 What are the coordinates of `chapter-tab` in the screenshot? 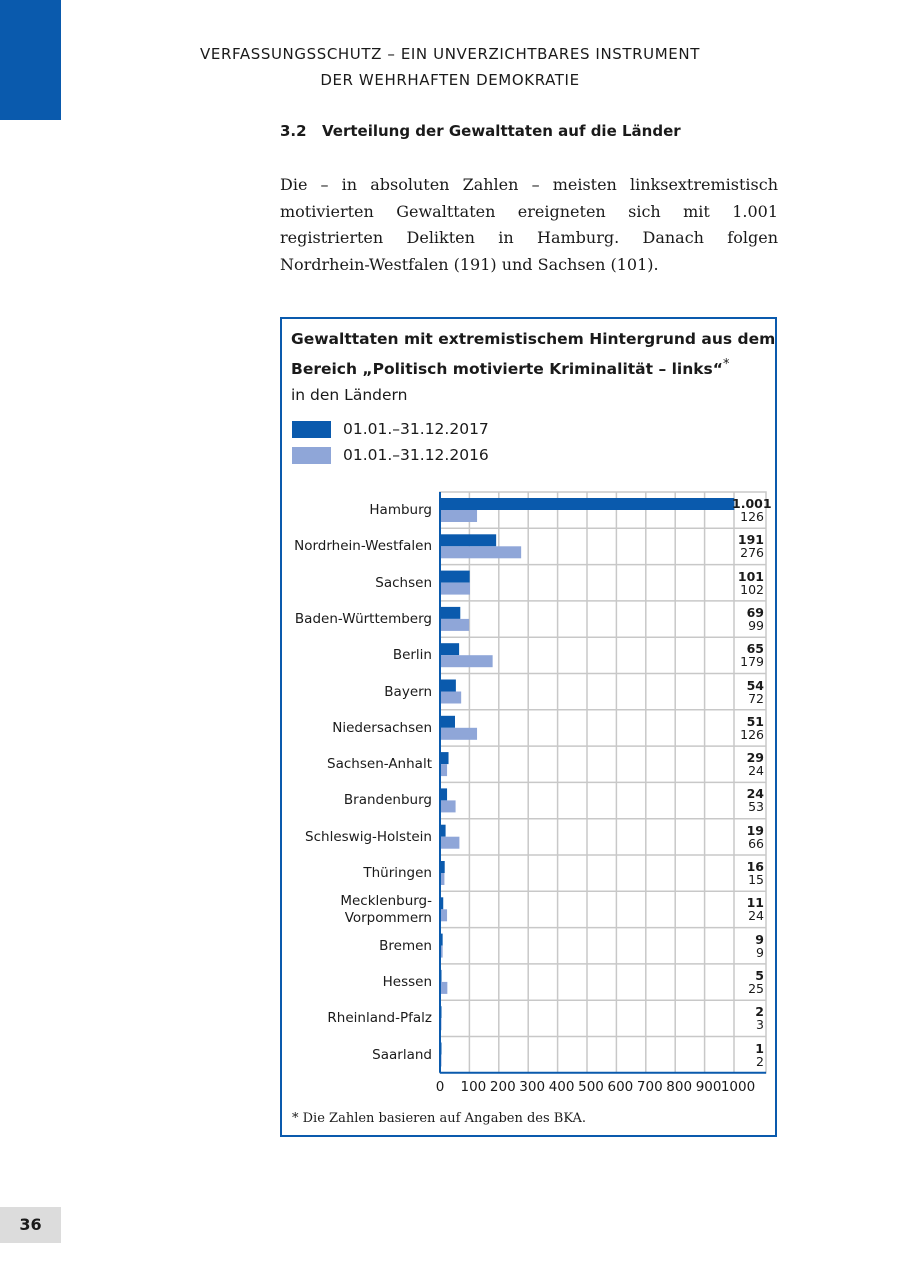 It's located at (30, 60).